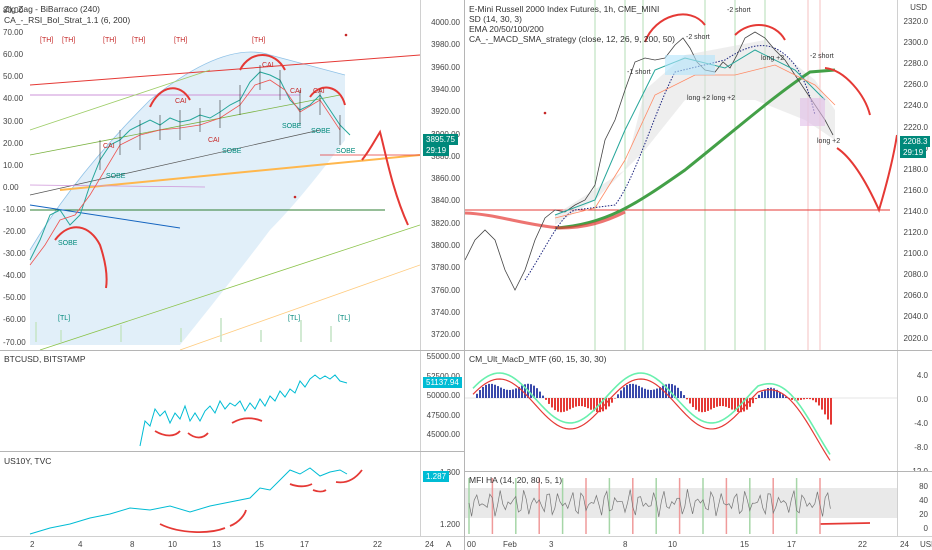  What do you see at coordinates (915, 317) in the screenshot?
I see `axis-tick: 2040.0` at bounding box center [915, 317].